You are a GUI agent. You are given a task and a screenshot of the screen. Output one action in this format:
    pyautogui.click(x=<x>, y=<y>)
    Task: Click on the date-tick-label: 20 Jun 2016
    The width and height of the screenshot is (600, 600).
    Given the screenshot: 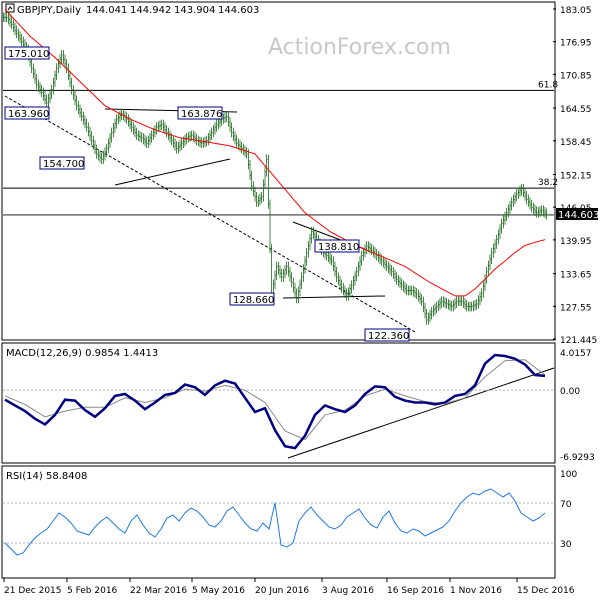 What is the action you would take?
    pyautogui.click(x=282, y=591)
    